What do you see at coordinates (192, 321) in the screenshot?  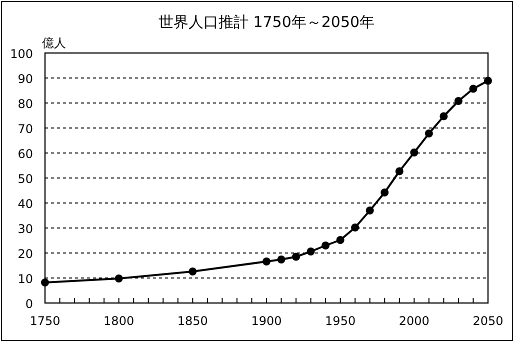 I see `x-tick-label: 1850` at bounding box center [192, 321].